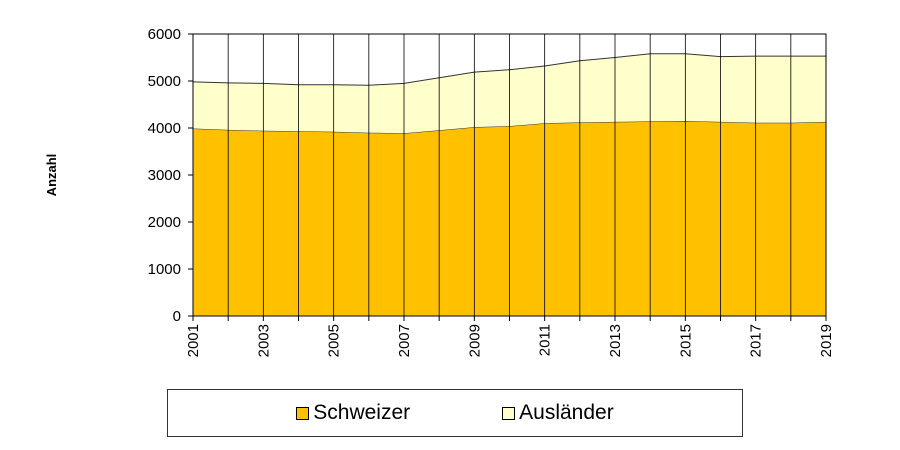 The width and height of the screenshot is (900, 450). What do you see at coordinates (826, 340) in the screenshot?
I see `x-tick-label: 2019` at bounding box center [826, 340].